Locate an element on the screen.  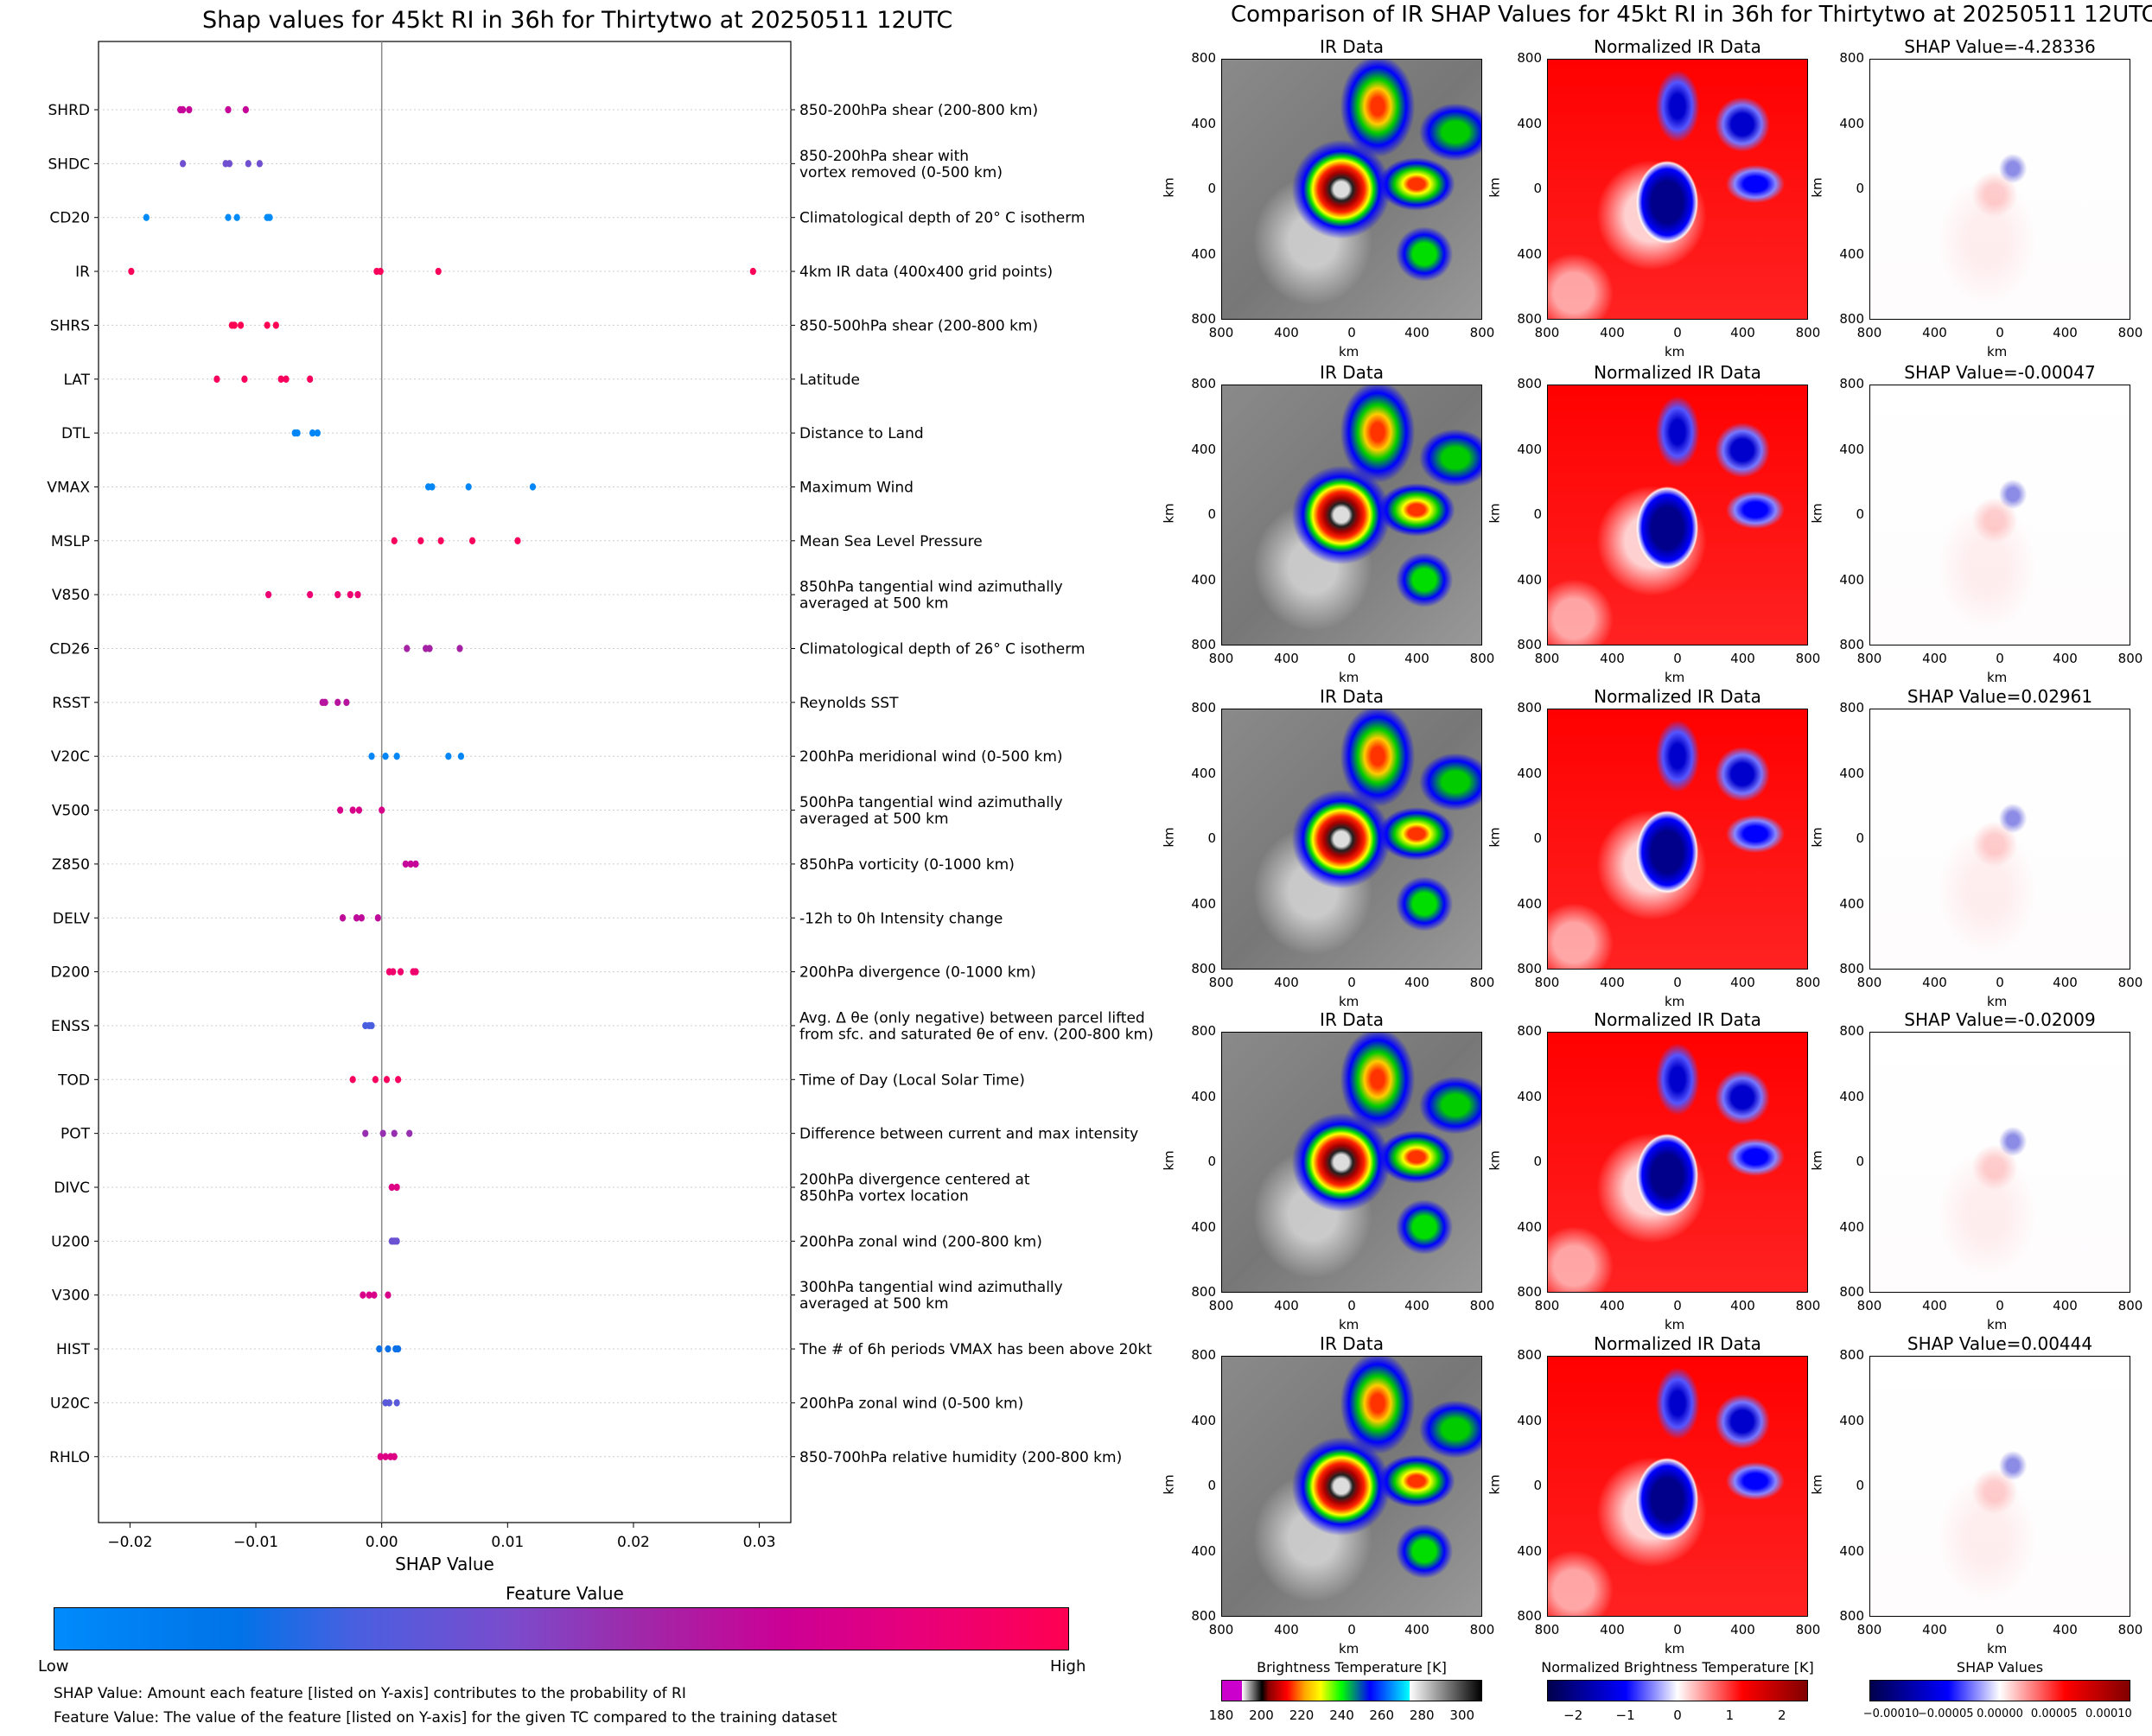
feature-value-colorbar is located at coordinates (561, 1628).